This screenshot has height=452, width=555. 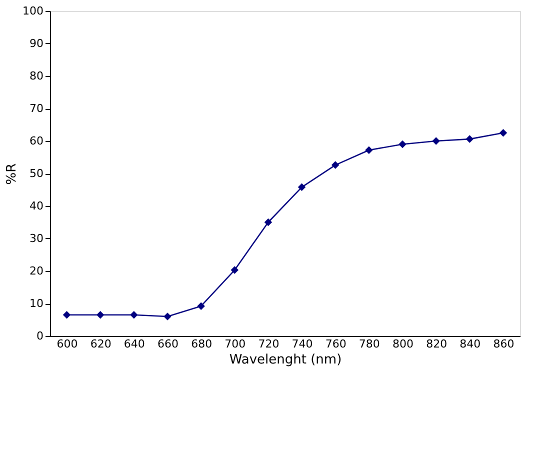 I want to click on x-tick-label: 760, so click(x=335, y=344).